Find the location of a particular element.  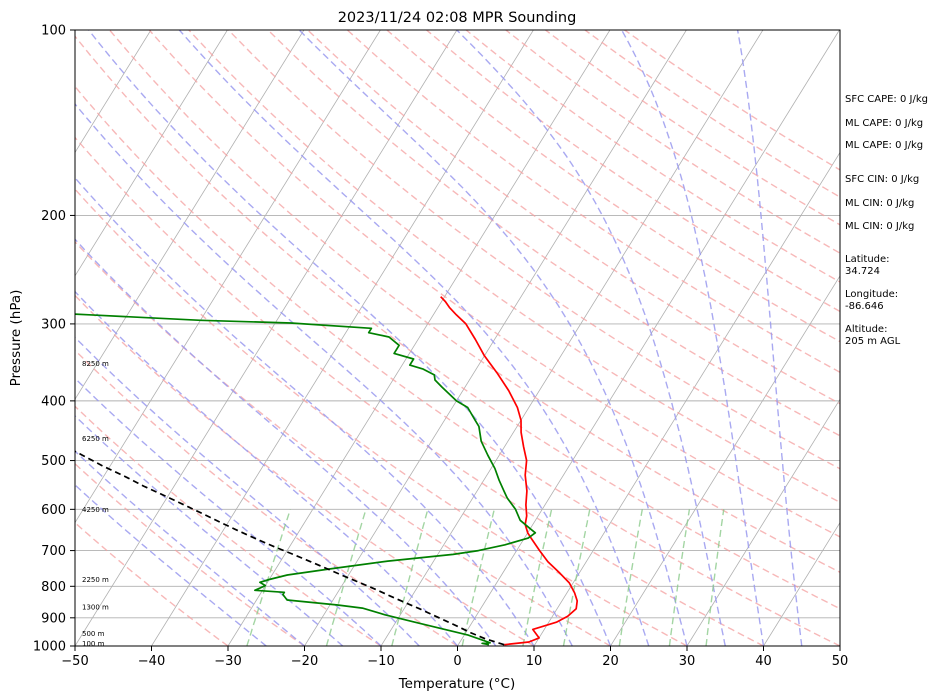

x-tick-label: −10 is located at coordinates (380, 661).